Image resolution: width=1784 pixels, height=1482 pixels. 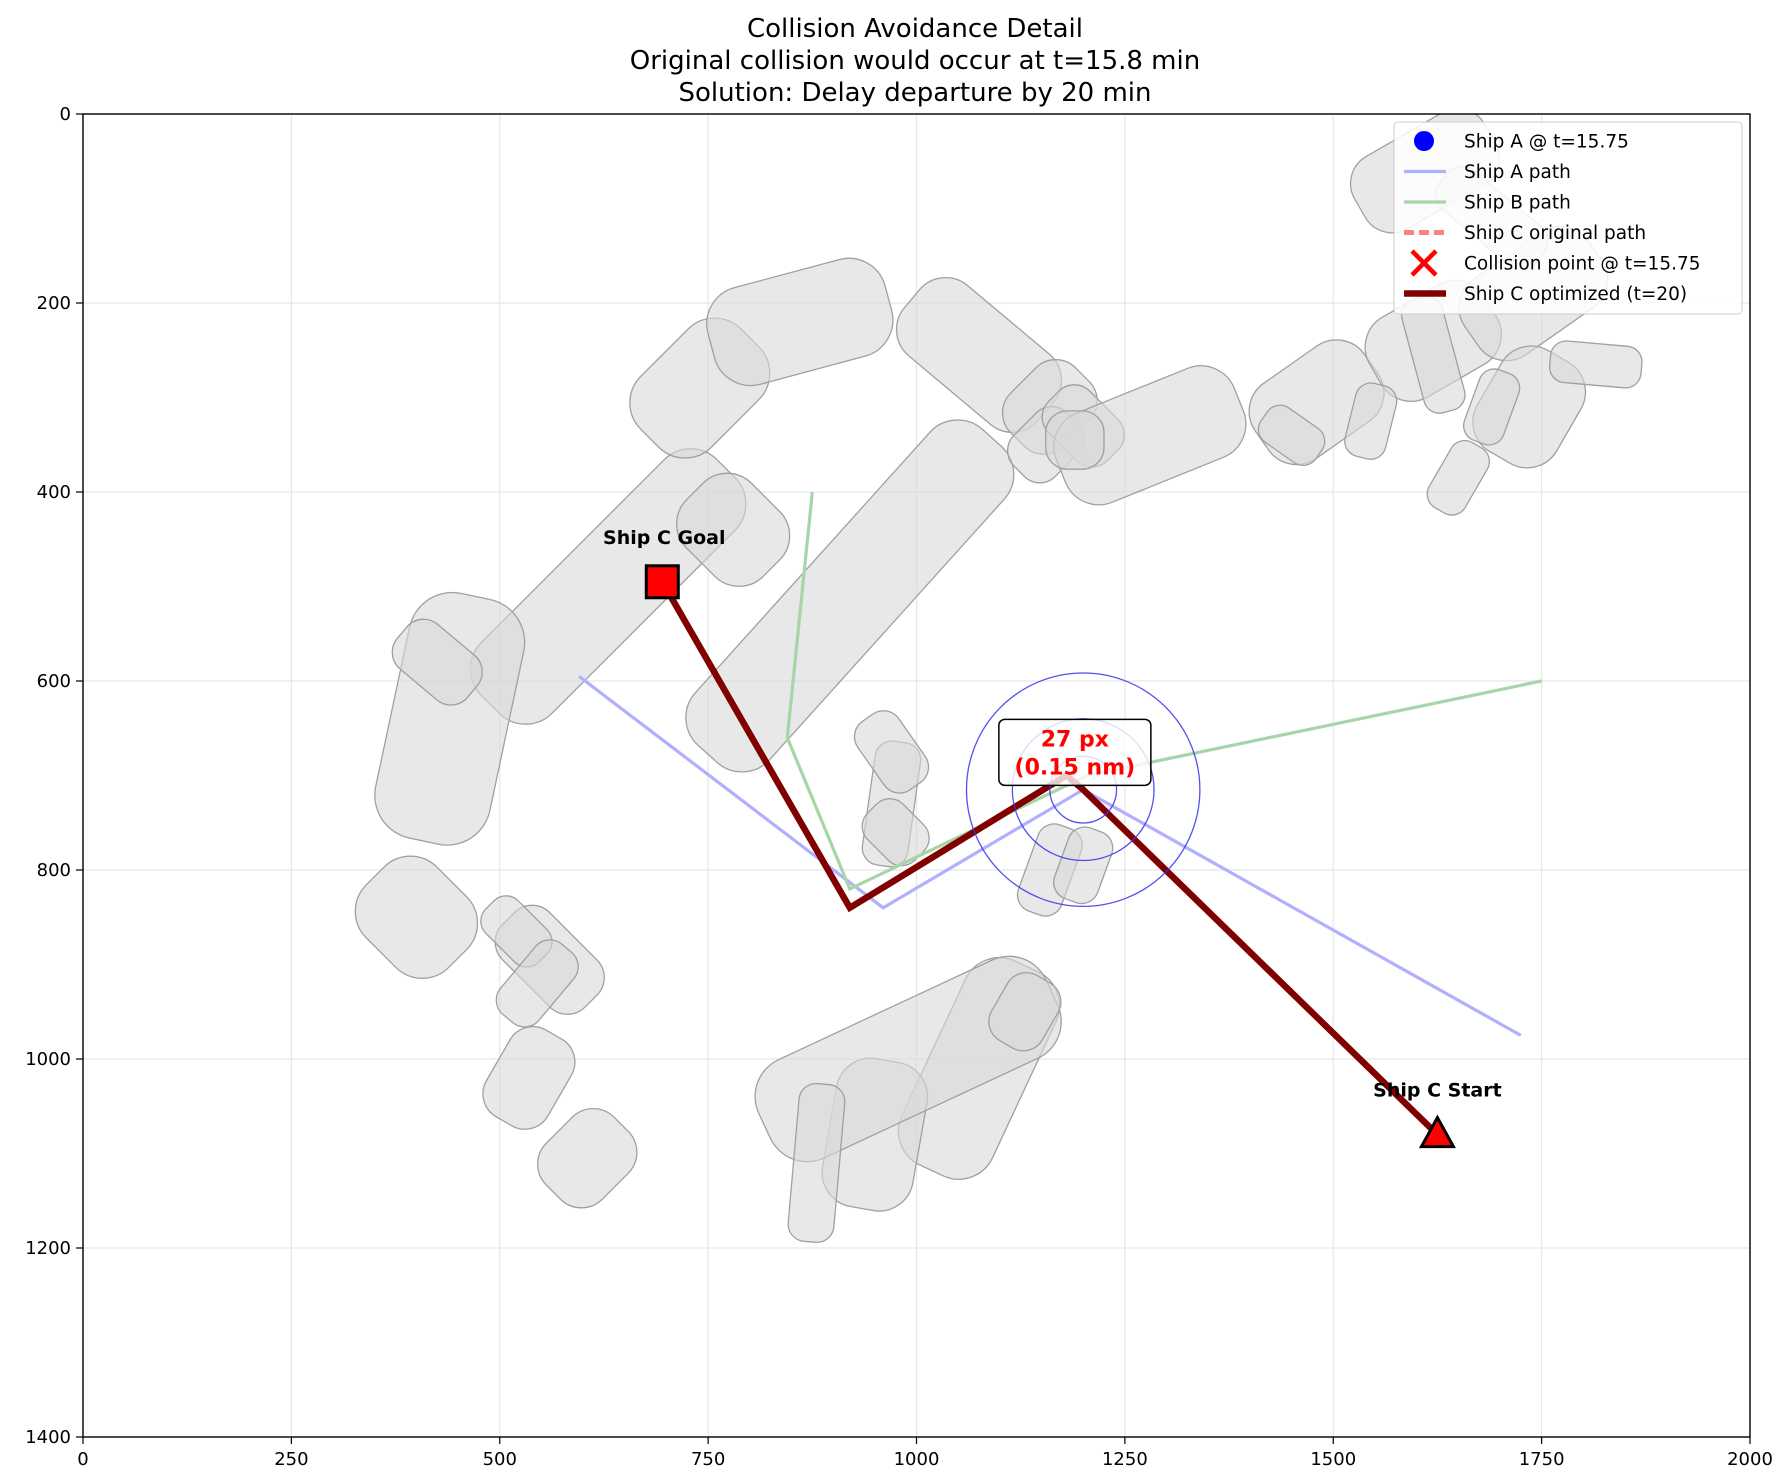 What do you see at coordinates (65, 114) in the screenshot?
I see `y-tick-label: 0` at bounding box center [65, 114].